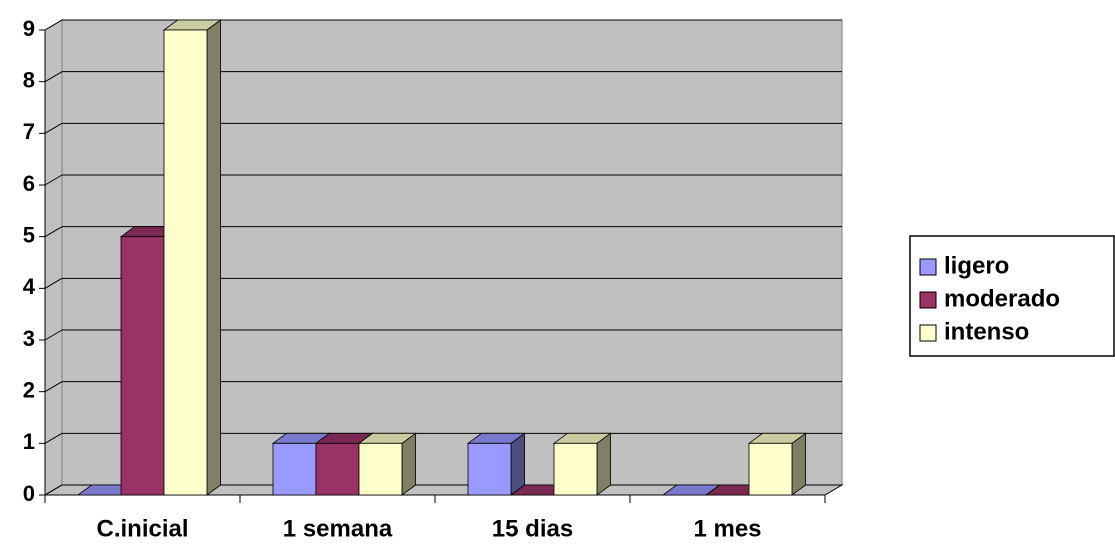 The width and height of the screenshot is (1115, 547). I want to click on x-tick-label: 1 mes, so click(727, 528).